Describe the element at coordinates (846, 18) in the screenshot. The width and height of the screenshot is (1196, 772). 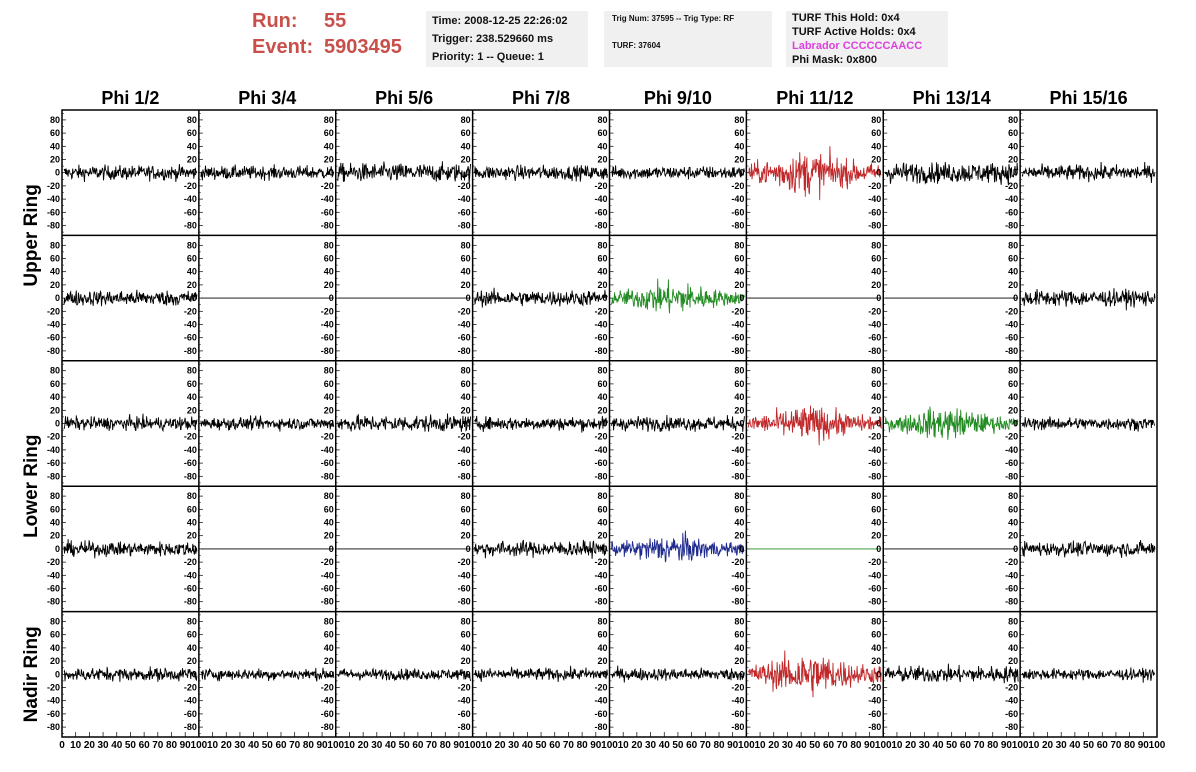
I see `turf-hold-text: TURF This Hold: 0x4` at that location.